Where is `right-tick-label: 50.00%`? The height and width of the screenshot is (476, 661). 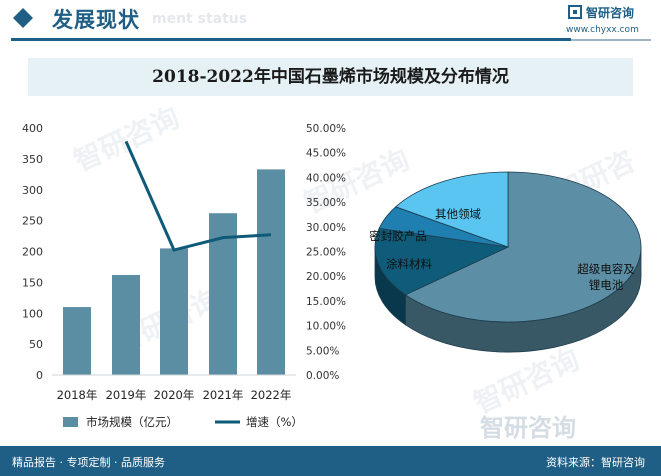 right-tick-label: 50.00% is located at coordinates (326, 129).